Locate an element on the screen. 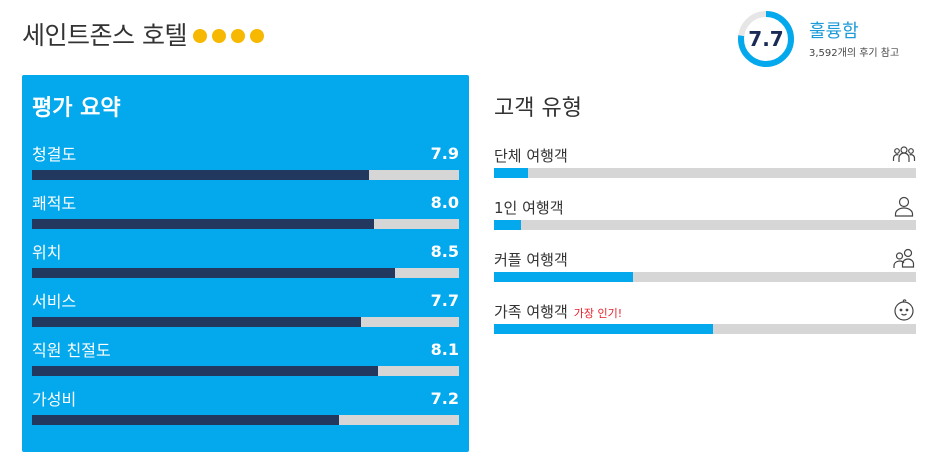 The height and width of the screenshot is (462, 938). rating-value: 7.2 is located at coordinates (444, 398).